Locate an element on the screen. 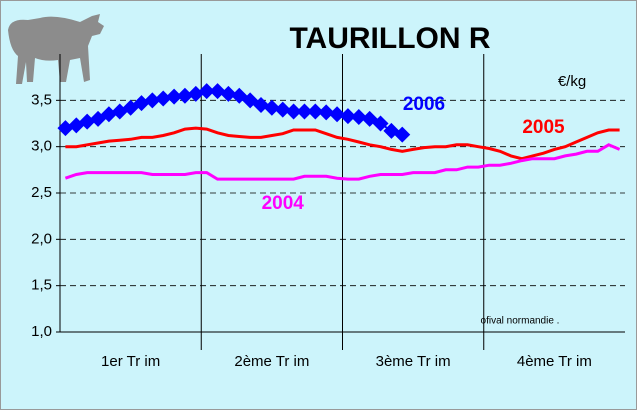 The width and height of the screenshot is (637, 410). y-tick-label: 2,0 is located at coordinates (41, 238).